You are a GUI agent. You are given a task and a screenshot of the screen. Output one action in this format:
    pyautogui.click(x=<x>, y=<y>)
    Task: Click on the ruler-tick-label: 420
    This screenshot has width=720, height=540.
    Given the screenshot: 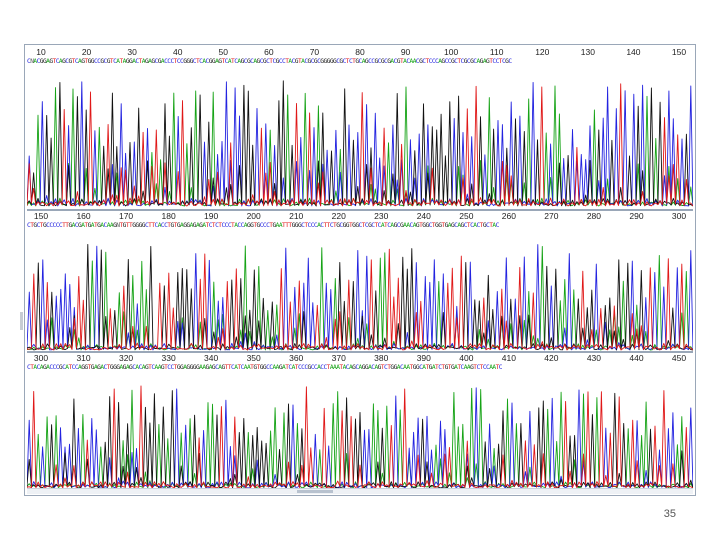 What is the action you would take?
    pyautogui.click(x=551, y=358)
    